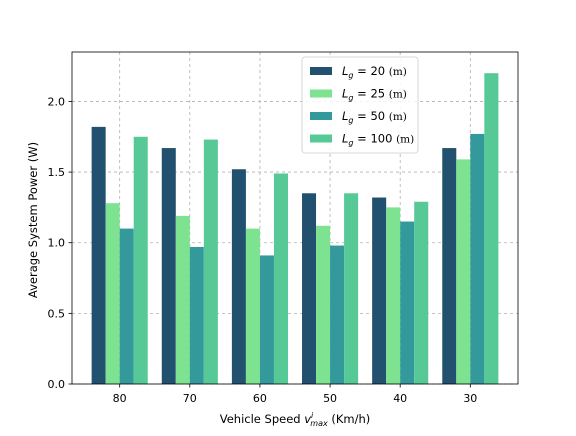 The image size is (576, 436). What do you see at coordinates (57, 172) in the screenshot?
I see `y-tick-label: 1.5` at bounding box center [57, 172].